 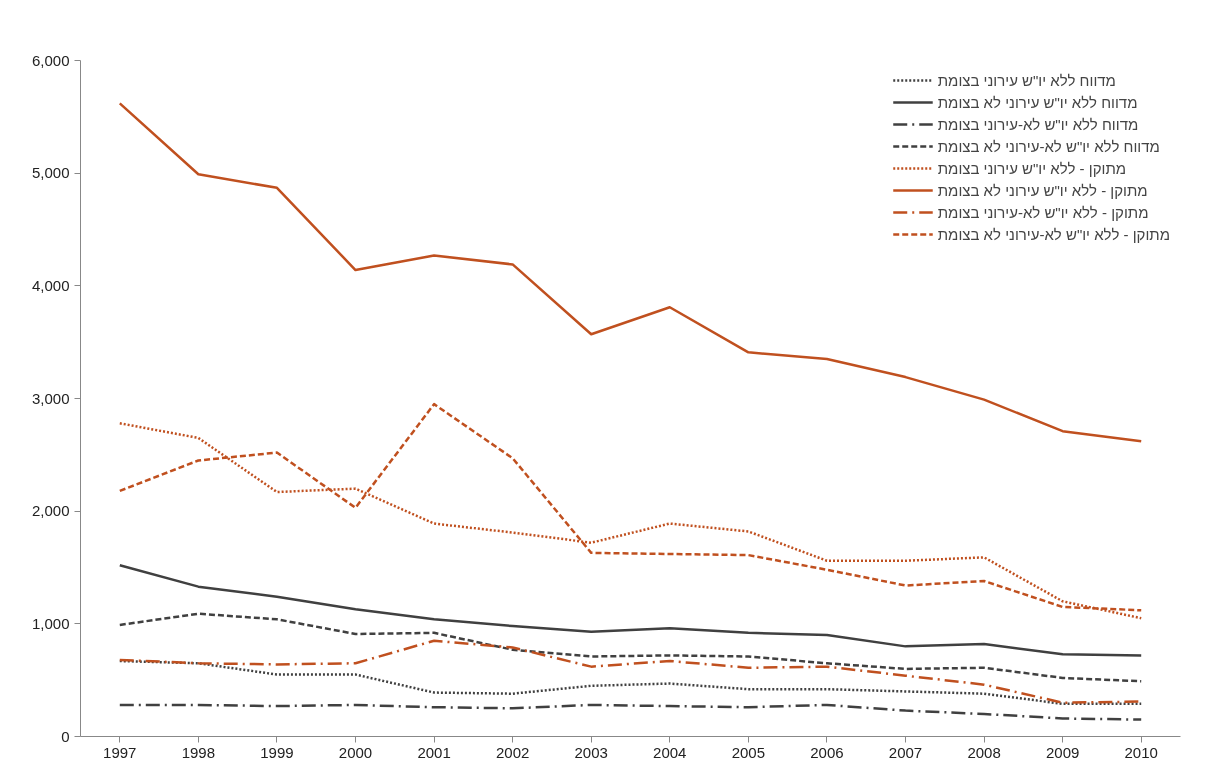 I want to click on x-tick-label: 2002, so click(x=512, y=752).